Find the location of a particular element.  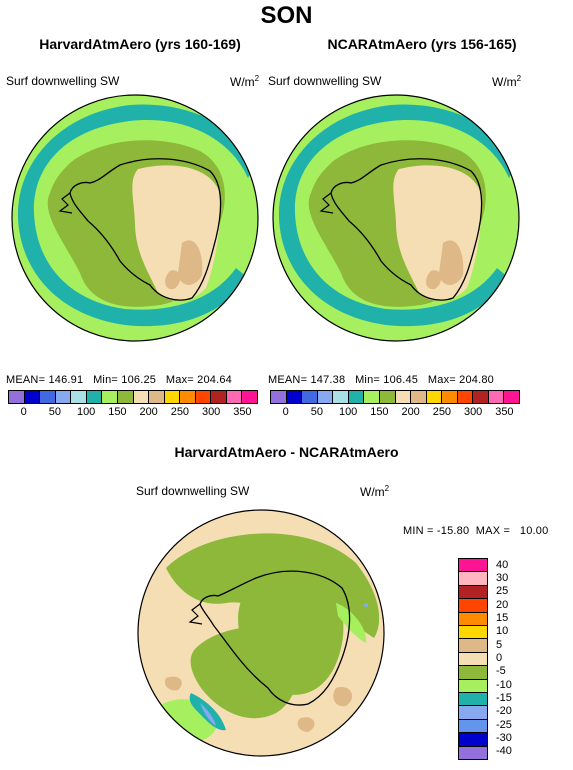

diff-colorbar-tick-label: -15 is located at coordinates (504, 698).